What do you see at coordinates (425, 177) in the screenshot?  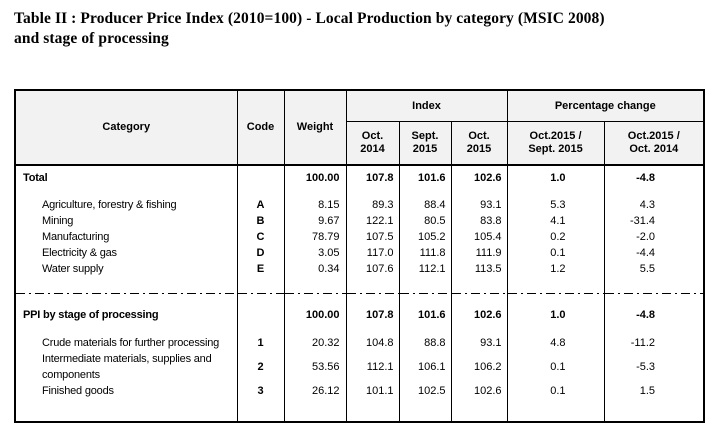 I see `index-sept-2015-cell: 101.6` at bounding box center [425, 177].